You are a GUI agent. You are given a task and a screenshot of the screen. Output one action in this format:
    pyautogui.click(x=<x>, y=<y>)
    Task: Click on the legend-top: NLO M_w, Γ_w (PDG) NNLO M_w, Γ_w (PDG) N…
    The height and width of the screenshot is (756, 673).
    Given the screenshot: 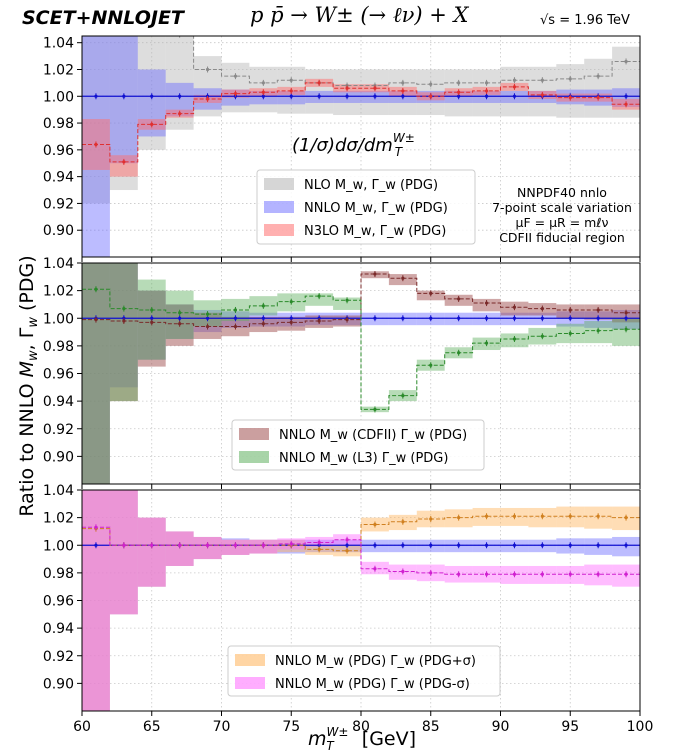 What is the action you would take?
    pyautogui.click(x=366, y=207)
    